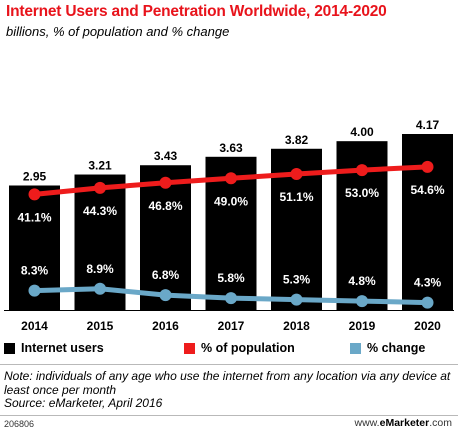 This screenshot has height=432, width=458. What do you see at coordinates (297, 140) in the screenshot?
I see `bar-label-2018: 3.82` at bounding box center [297, 140].